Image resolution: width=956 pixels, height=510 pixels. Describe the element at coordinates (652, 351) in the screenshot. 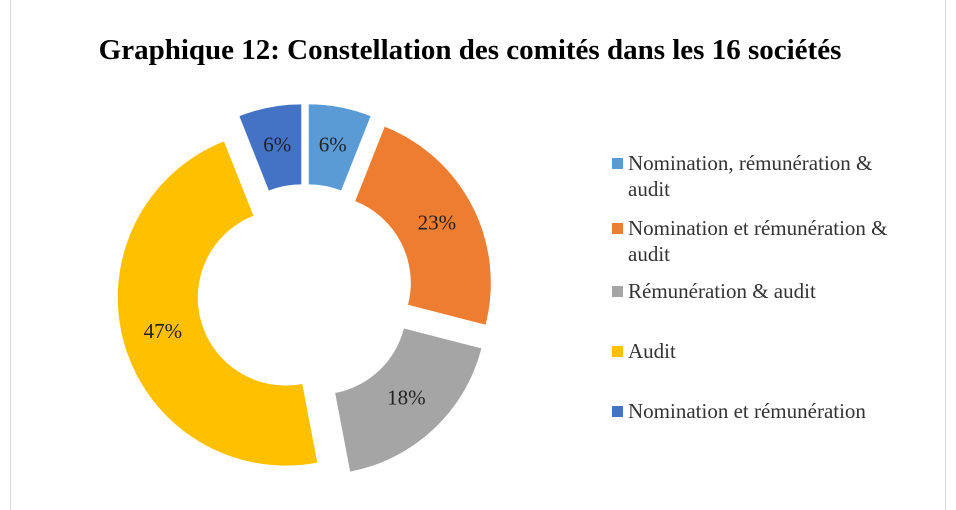

I see `legend-label: Audit` at that location.